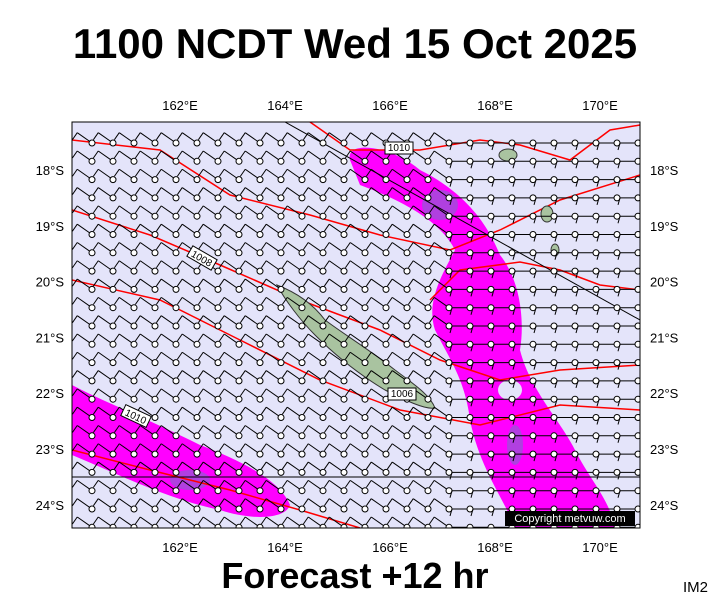 This screenshot has width=711, height=600. Describe the element at coordinates (50, 337) in the screenshot. I see `lat-label: 21°S` at that location.